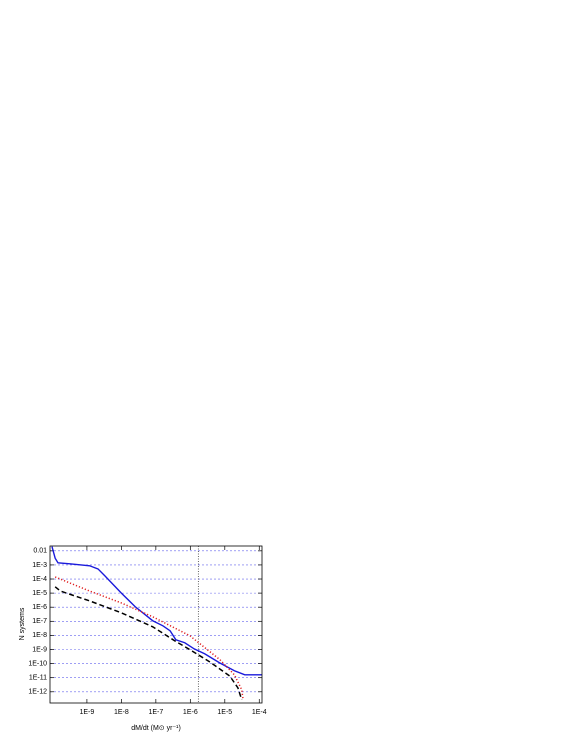 The width and height of the screenshot is (581, 752). I want to click on x-tick-label: 1E-6, so click(190, 712).